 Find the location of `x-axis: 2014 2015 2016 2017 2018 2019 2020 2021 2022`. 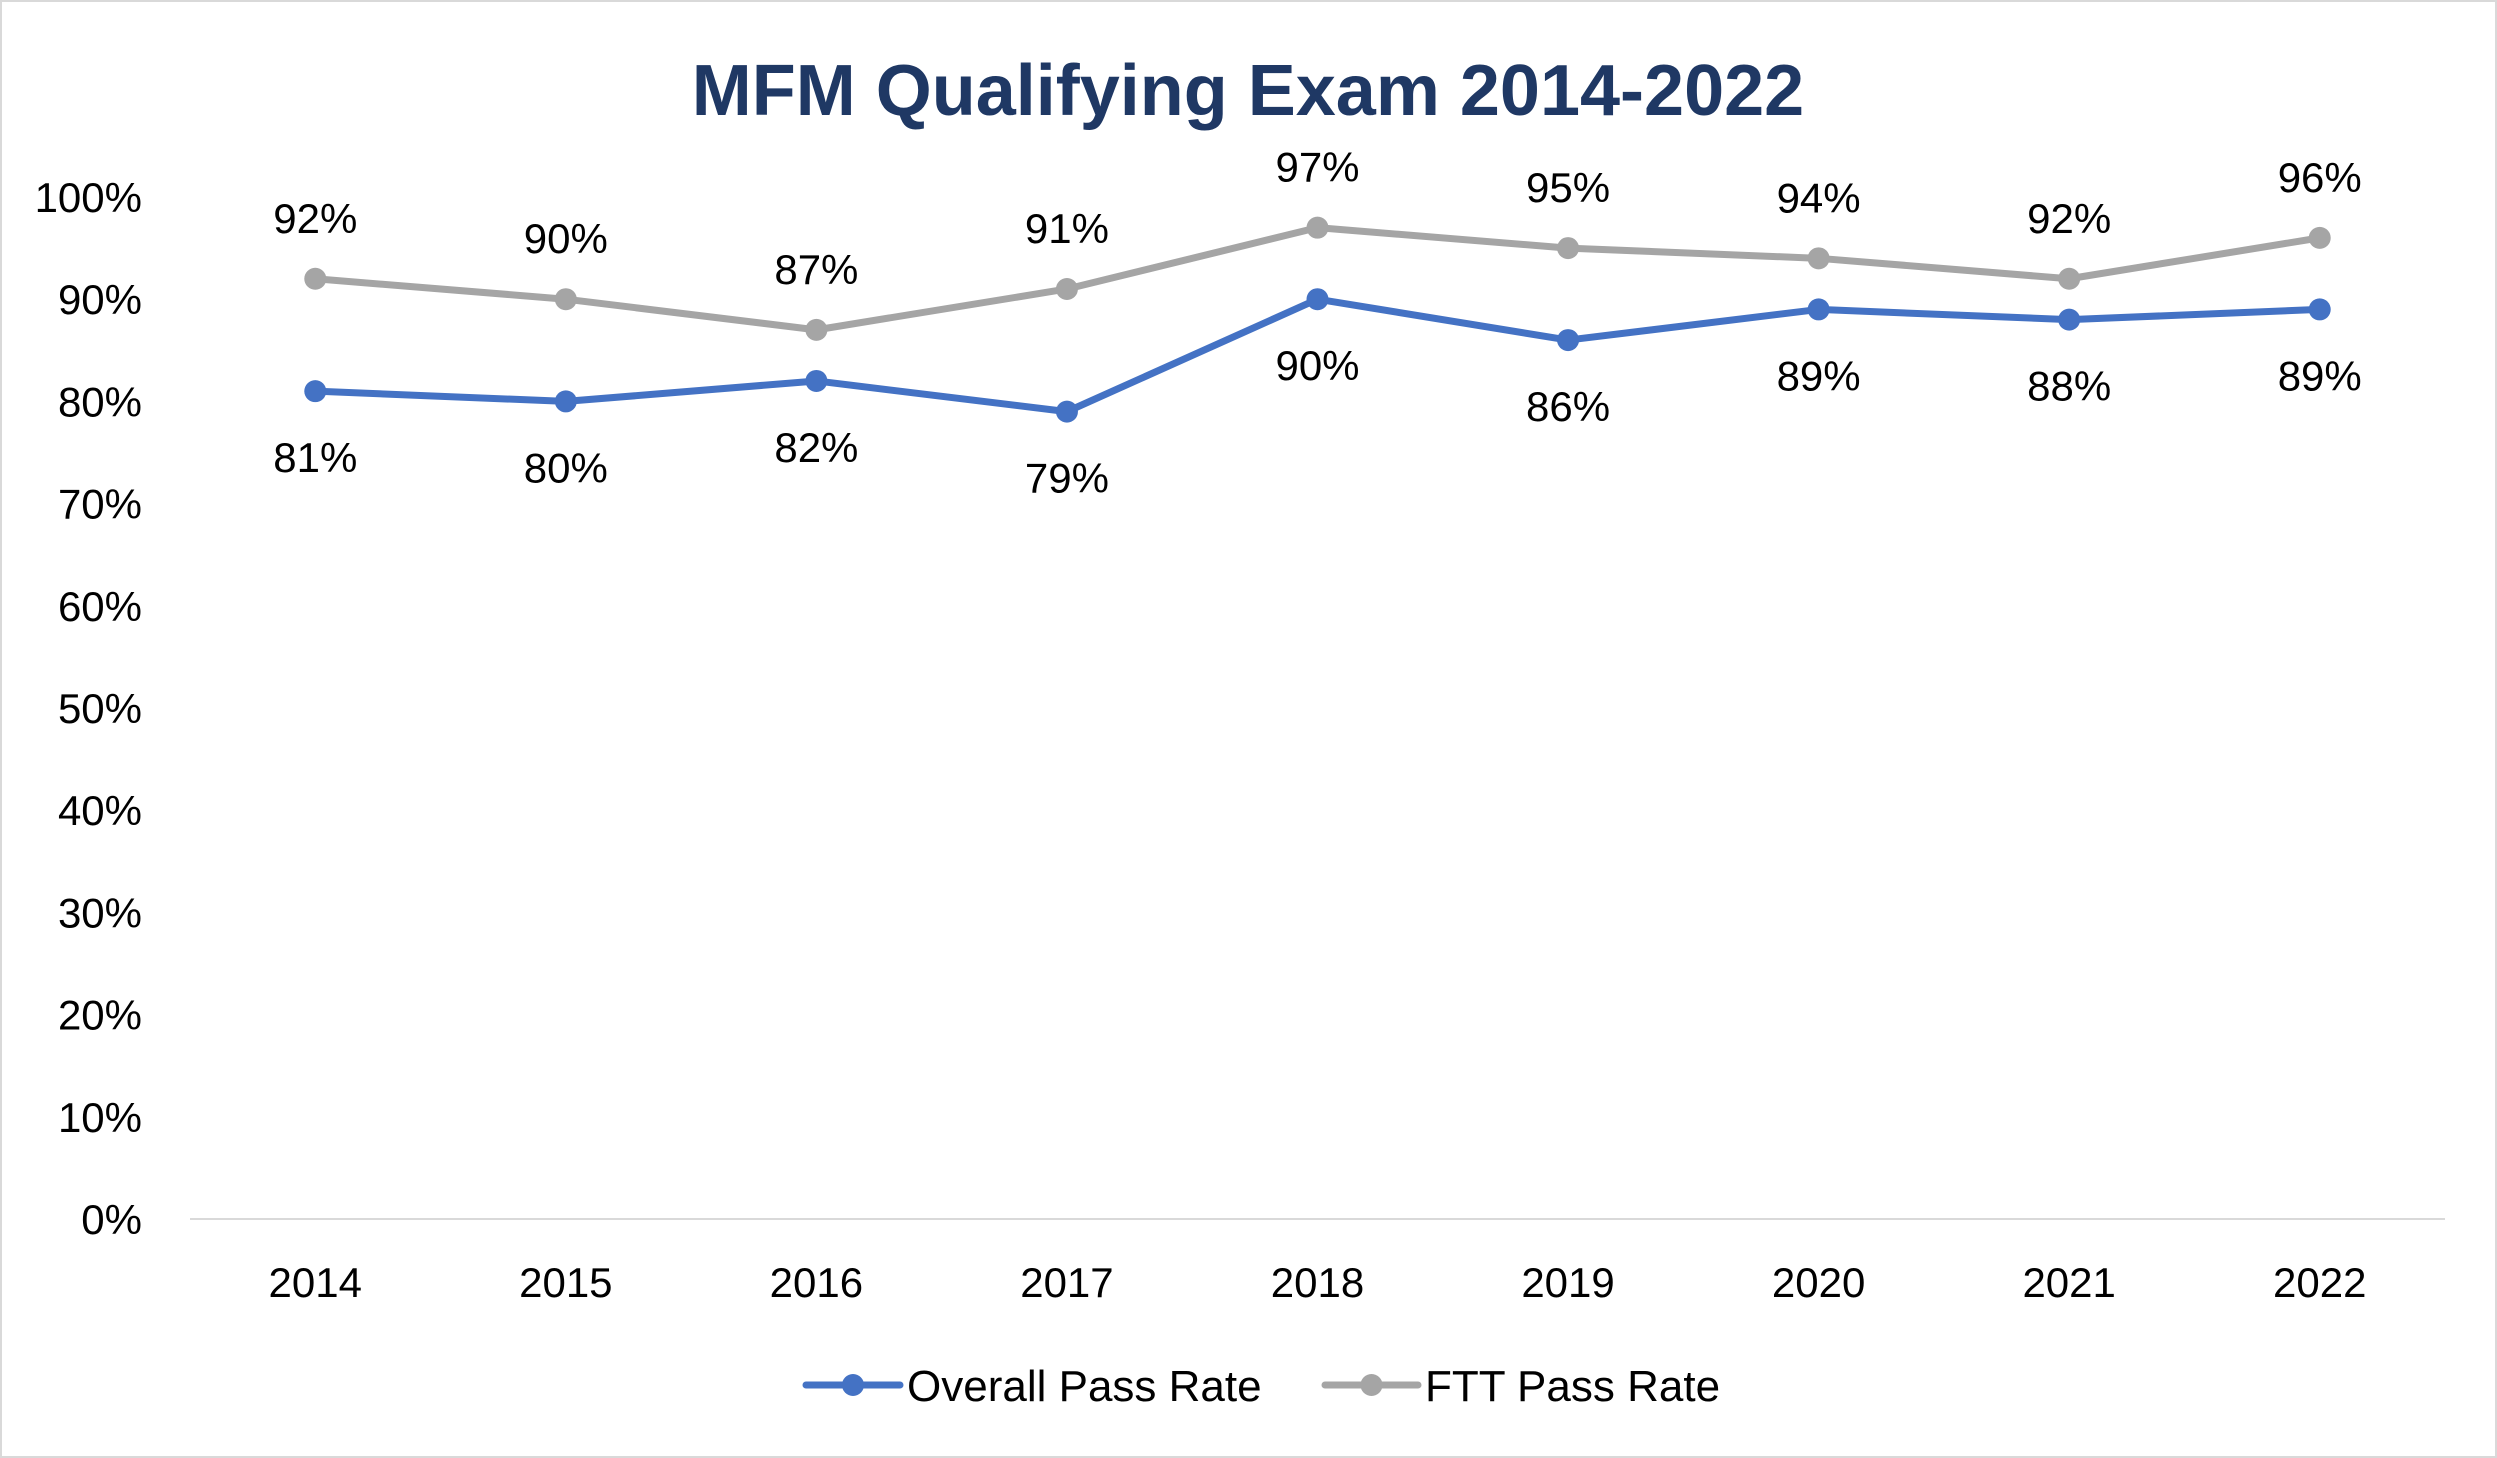

x-axis: 2014 2015 2016 2017 2018 2019 2020 2021 2022 is located at coordinates (1318, 1282).